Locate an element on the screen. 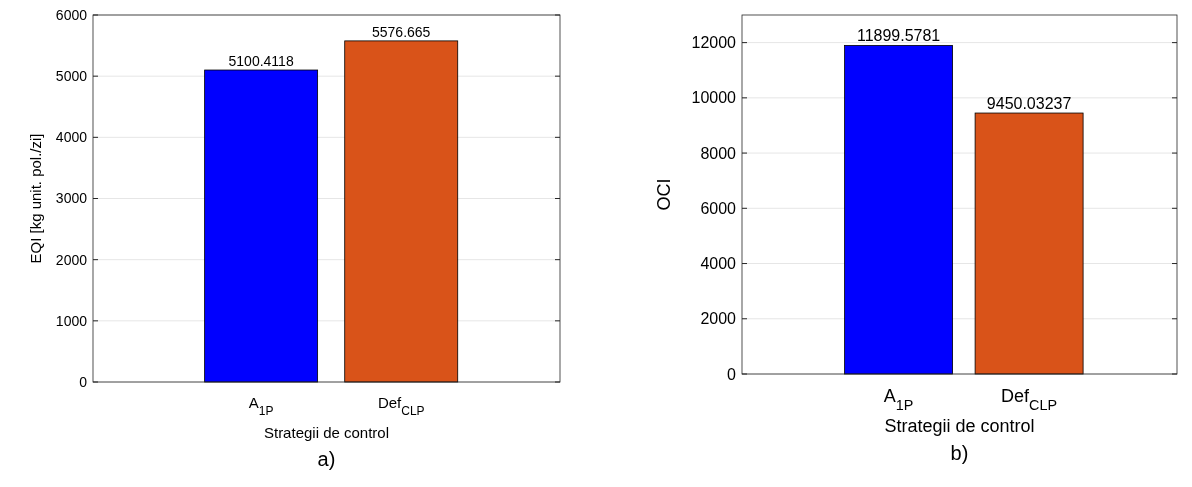 Image resolution: width=1192 pixels, height=487 pixels. y-tick-label: 5000 is located at coordinates (71, 76).